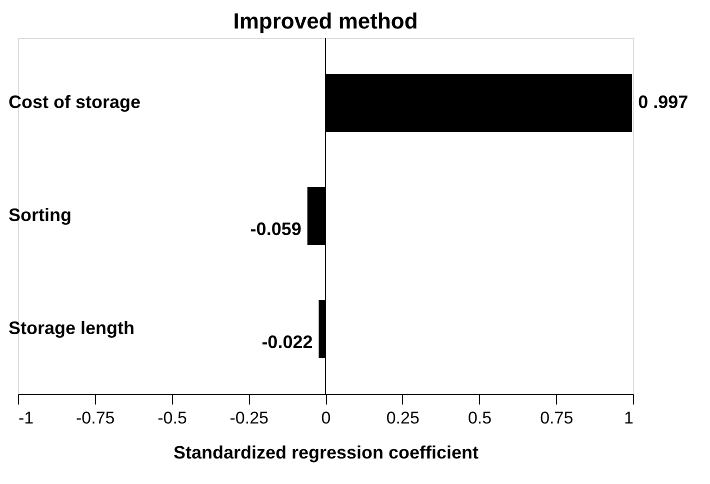 The image size is (710, 484). I want to click on chart-title: Improved method, so click(325, 21).